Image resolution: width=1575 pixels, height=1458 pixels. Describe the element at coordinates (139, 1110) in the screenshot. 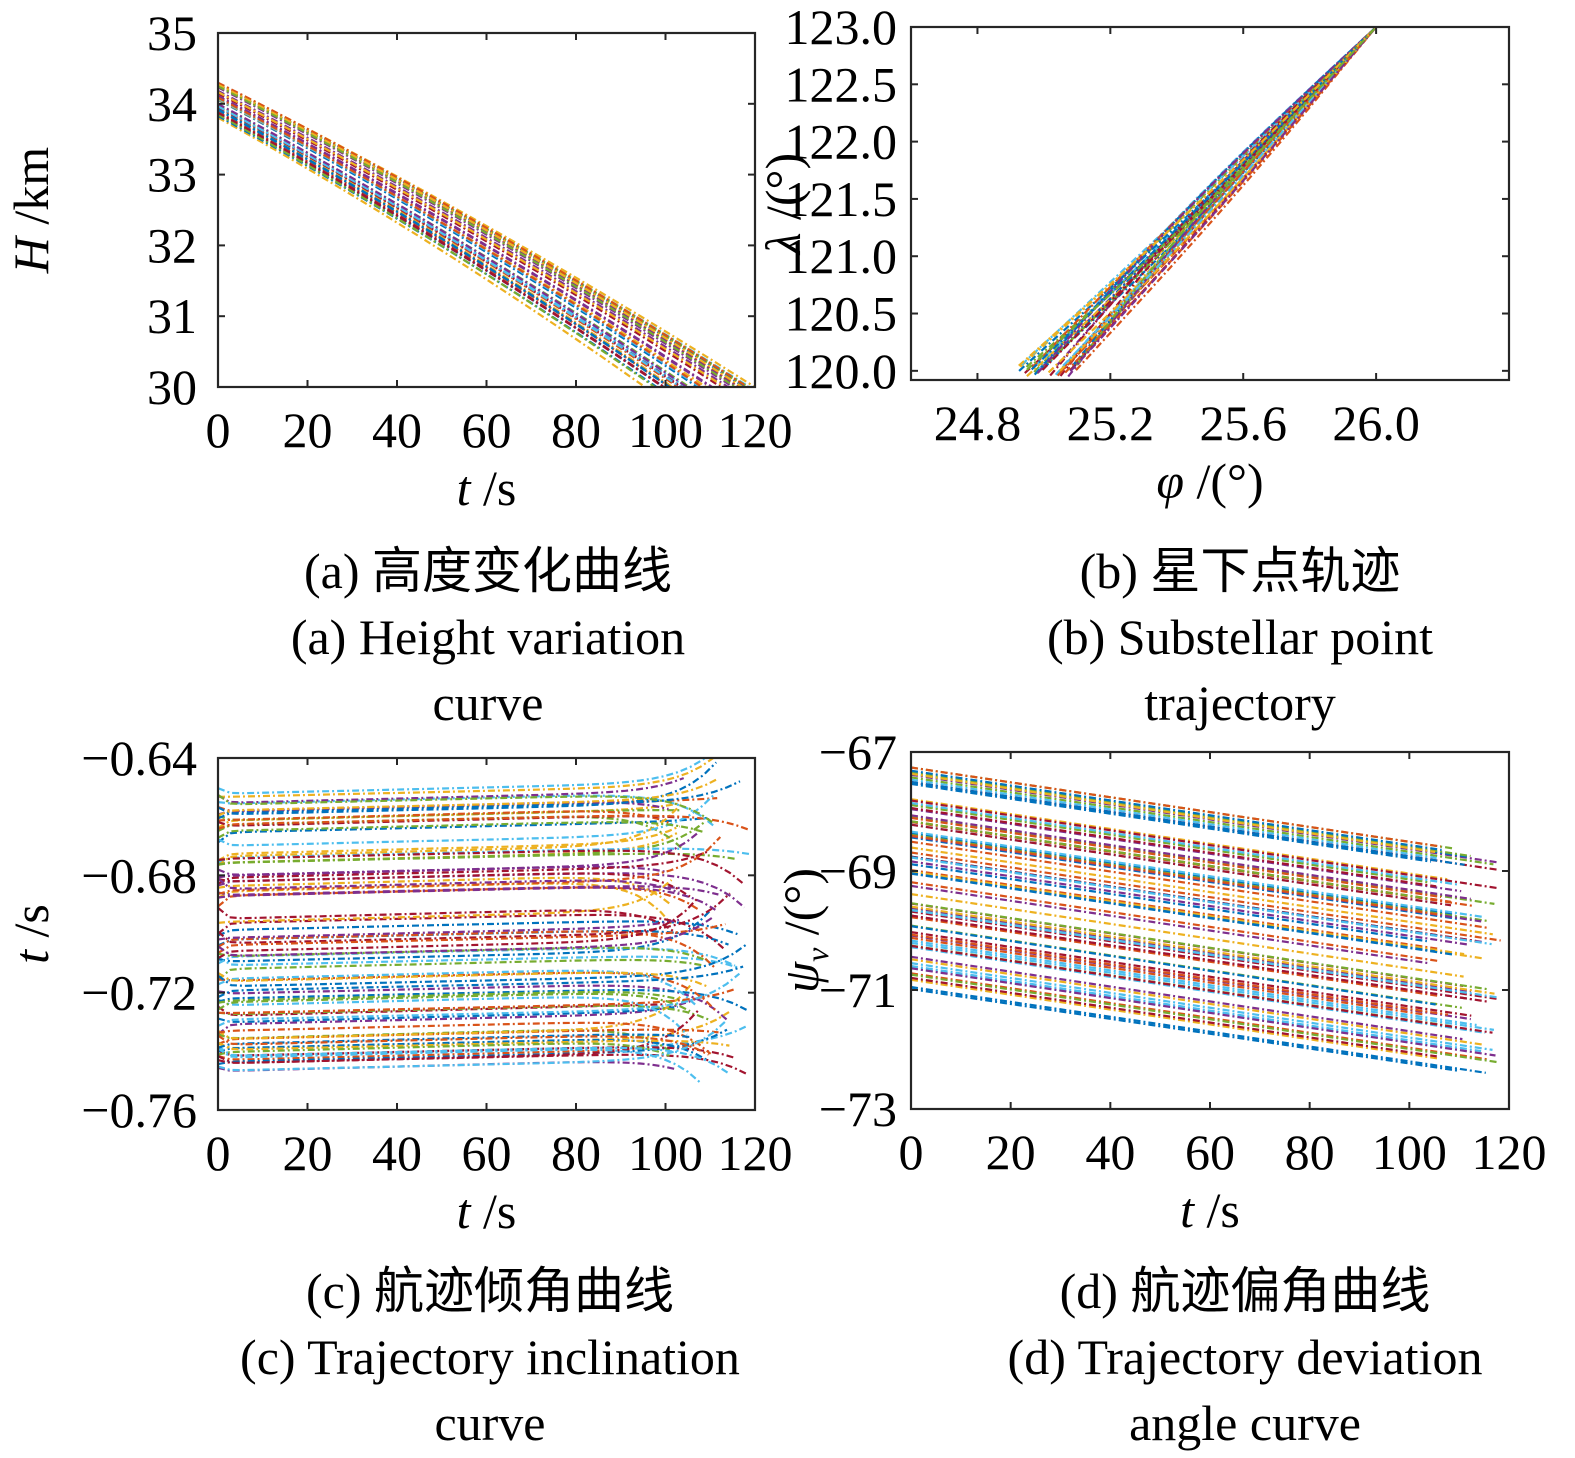

I see `y-tick-label: −0.76` at that location.